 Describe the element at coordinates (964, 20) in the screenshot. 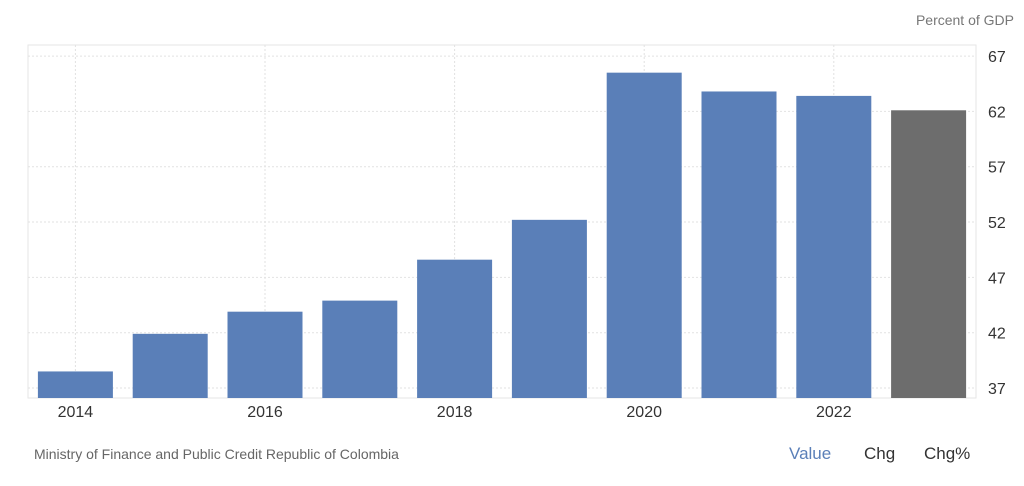

I see `unit-label: Percent of GDP` at that location.